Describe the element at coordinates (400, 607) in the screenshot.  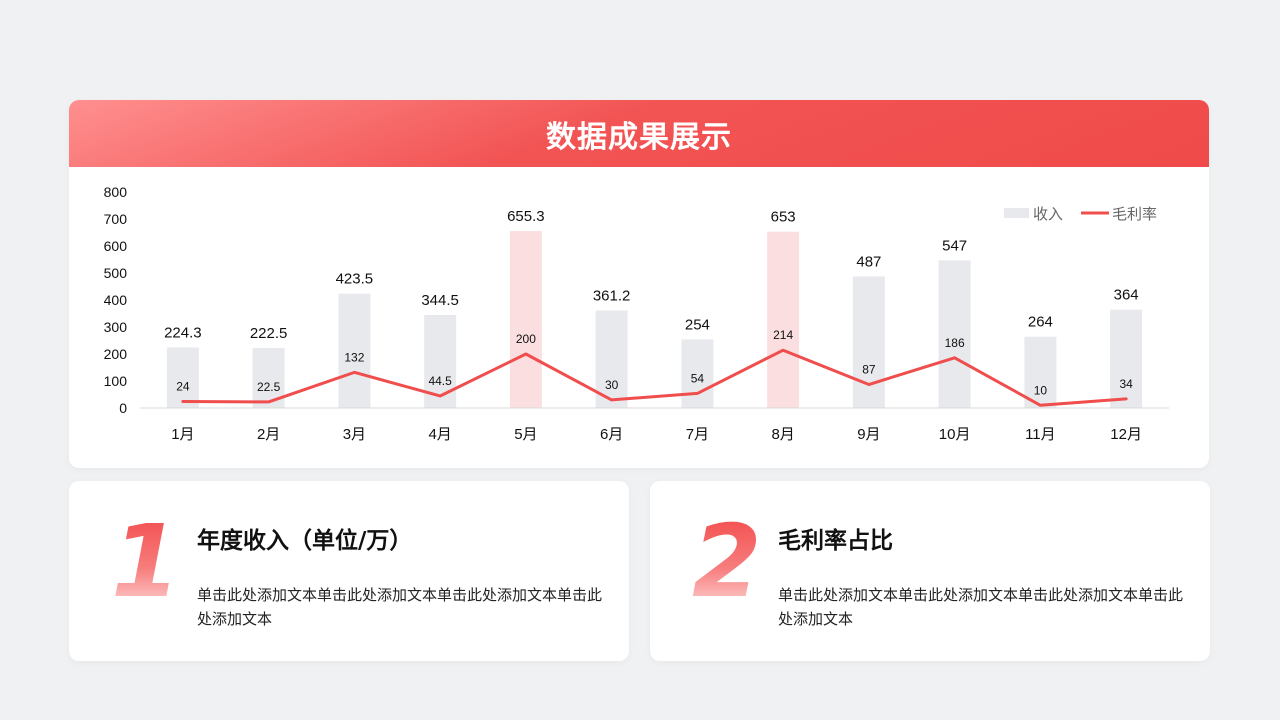
I see `card-body-revenue: 单击此处添加文本单击此处添加文本单击此处添加文本单击此处添加文本` at that location.